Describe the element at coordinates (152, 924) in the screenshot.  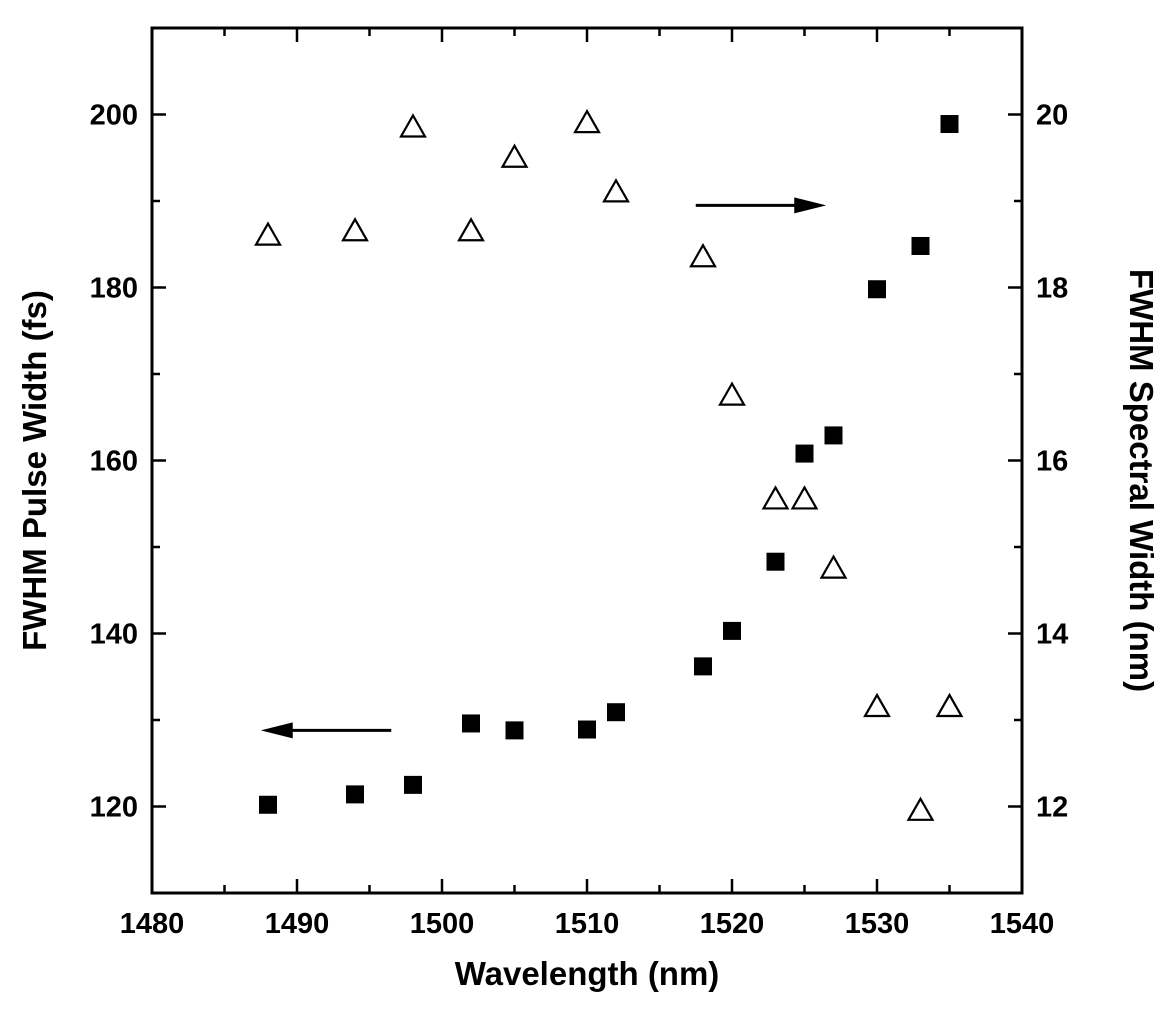
I see `x-tick-label: 1480` at that location.